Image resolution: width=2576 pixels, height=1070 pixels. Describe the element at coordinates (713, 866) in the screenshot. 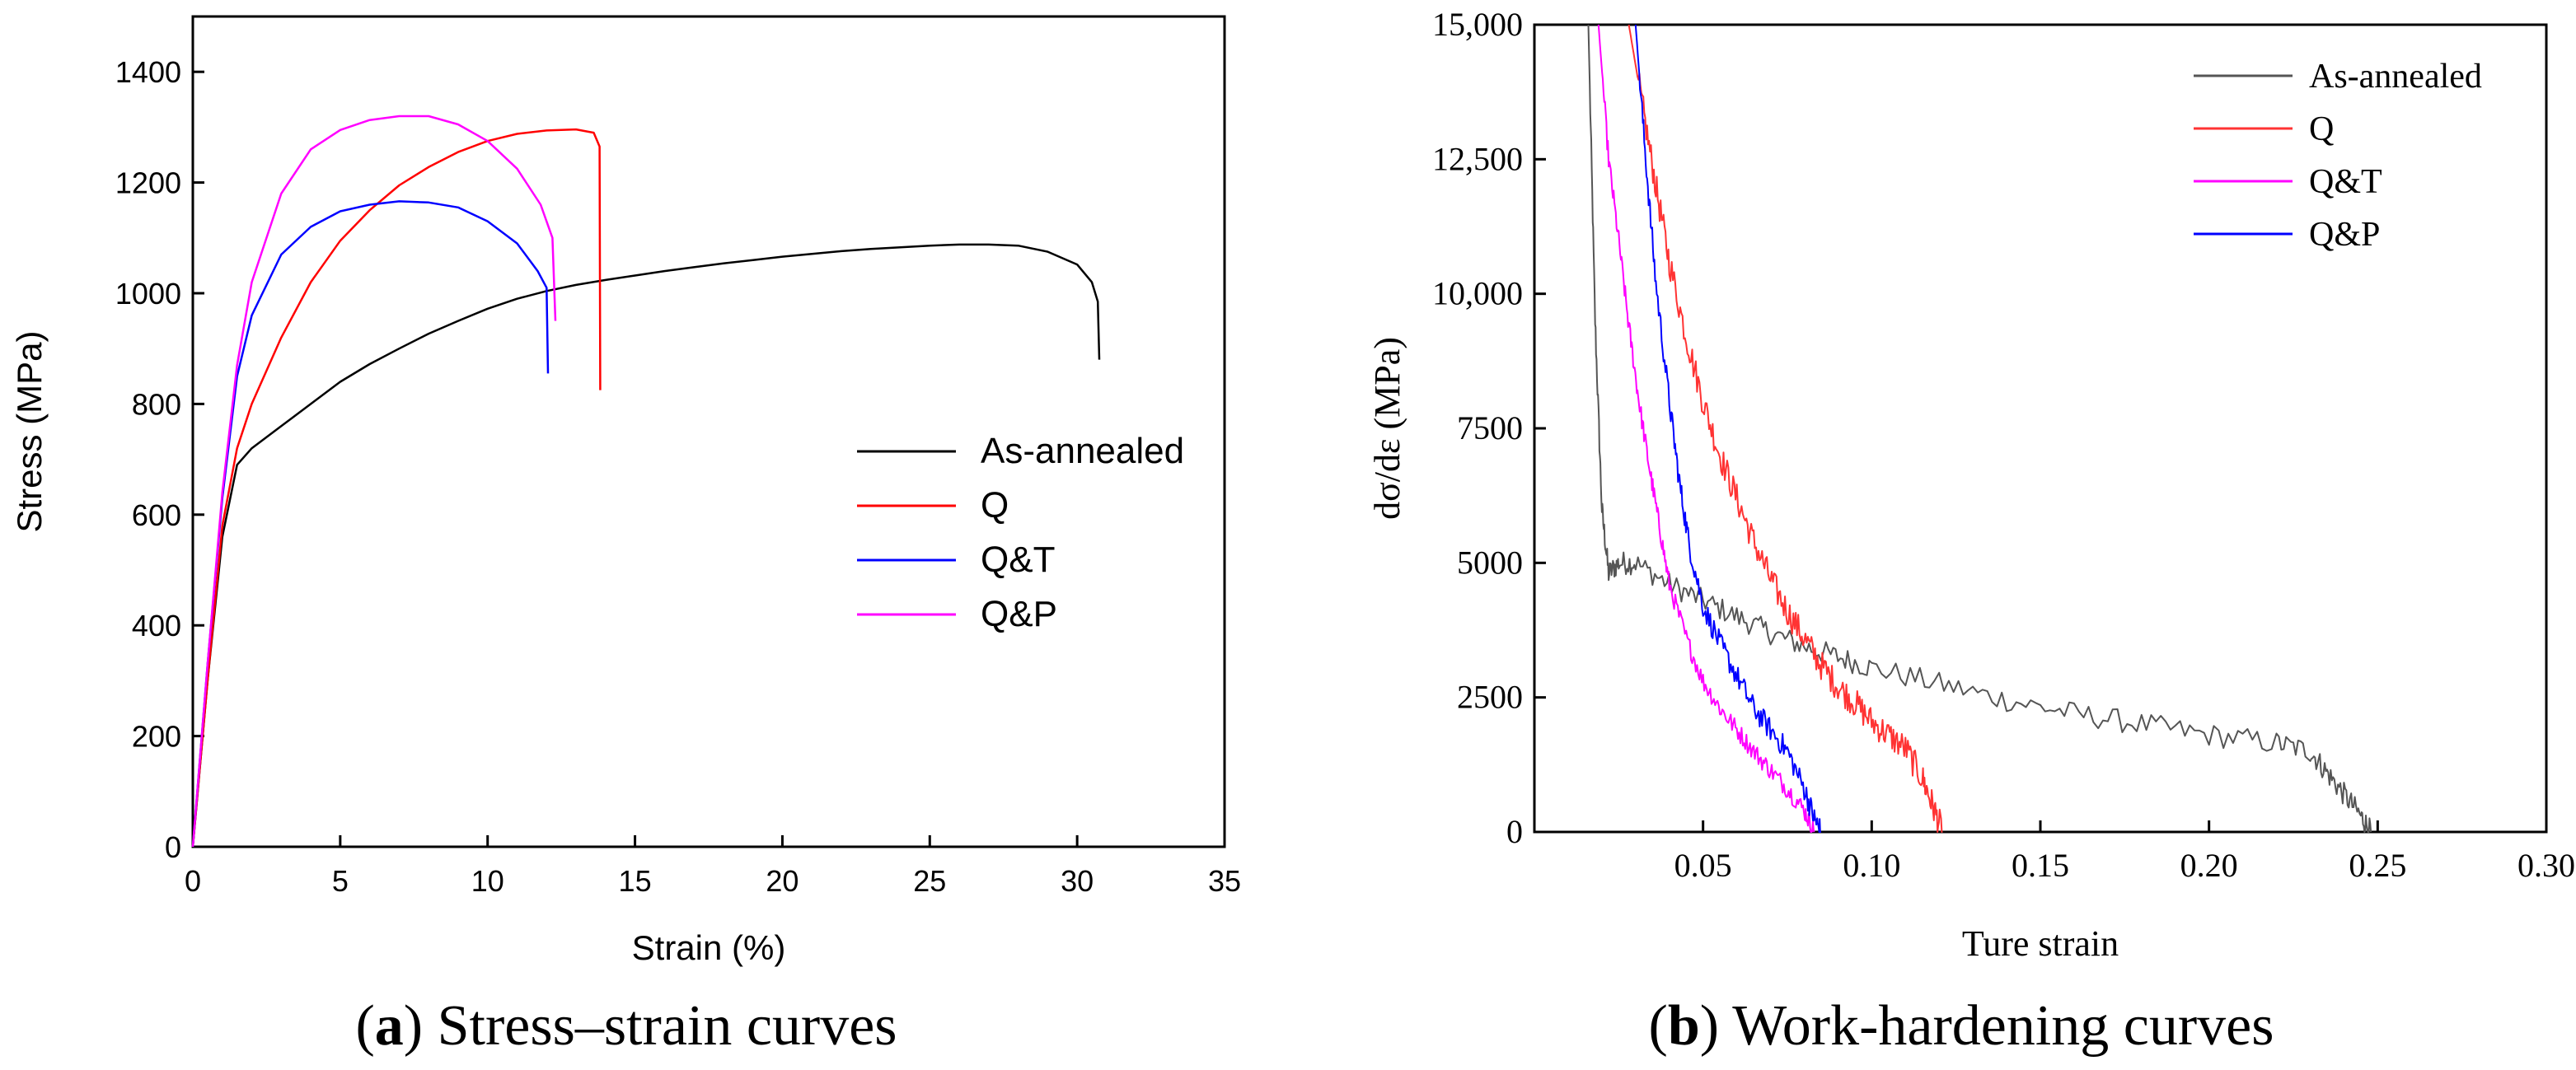

I see `panel-a-x-ticks: 0 5 10 15 20 25 30 35` at that location.